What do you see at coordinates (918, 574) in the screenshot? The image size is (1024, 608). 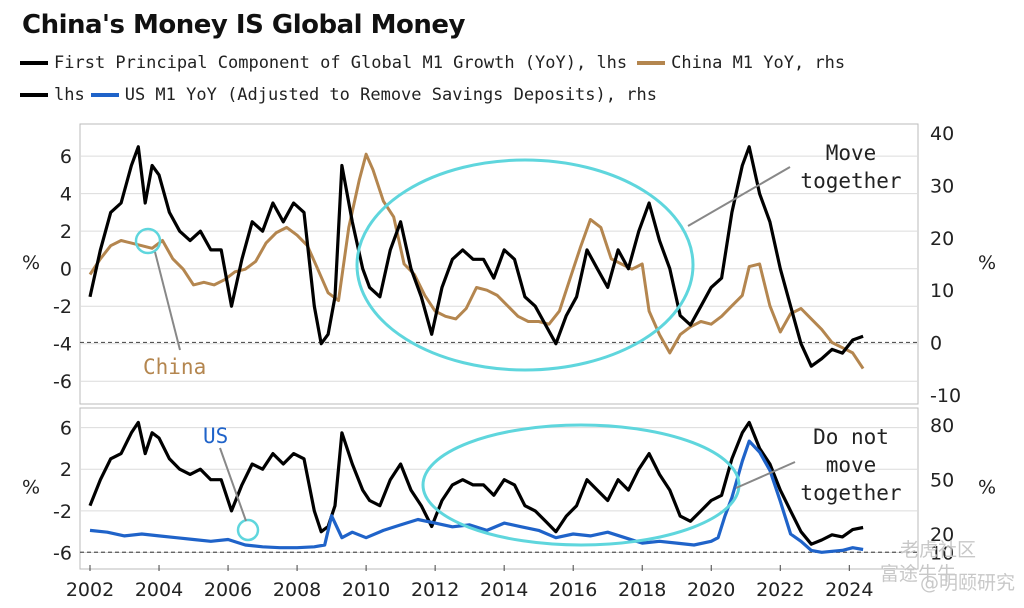 I see `watermark-secondary: 富途牛牛` at bounding box center [918, 574].